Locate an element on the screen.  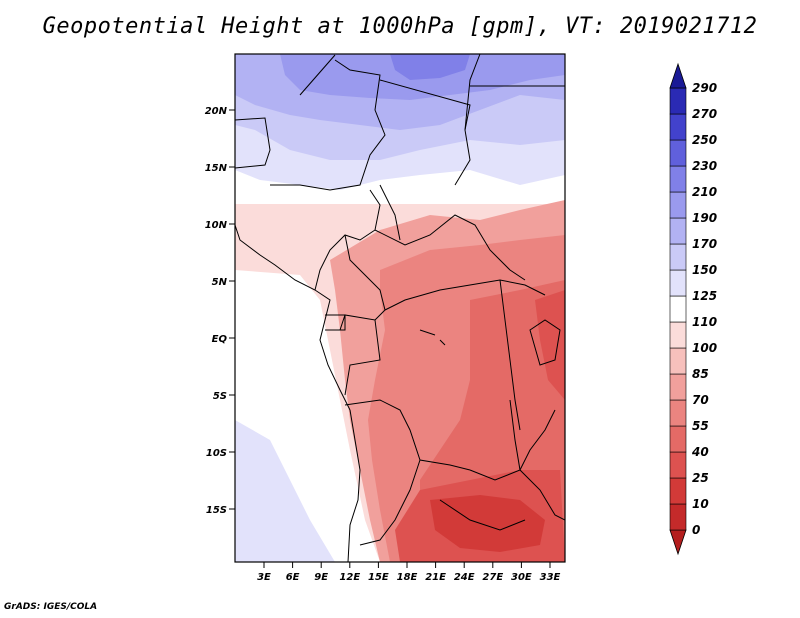
lat-tick-label: 10N is located at coordinates (216, 225).